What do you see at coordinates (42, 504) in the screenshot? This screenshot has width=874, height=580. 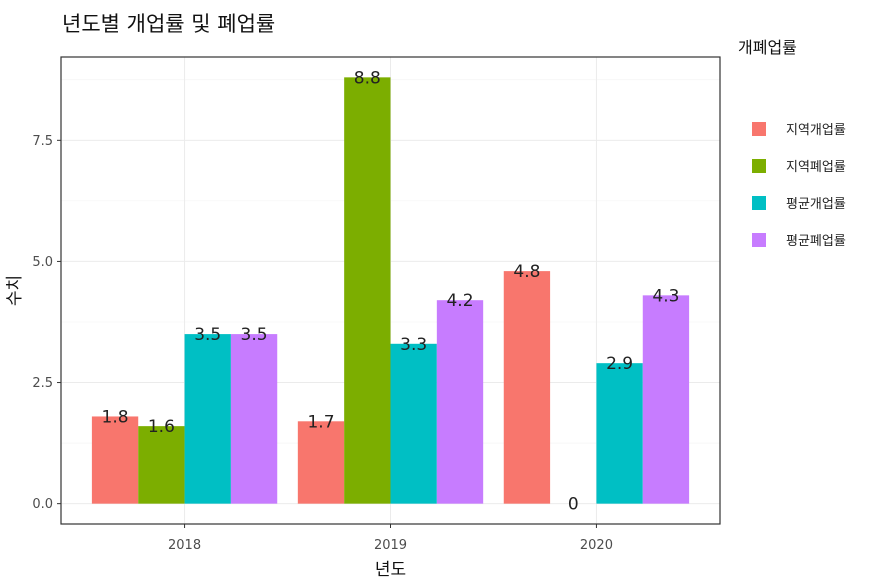 I see `y-tick-label: 0.0` at bounding box center [42, 504].